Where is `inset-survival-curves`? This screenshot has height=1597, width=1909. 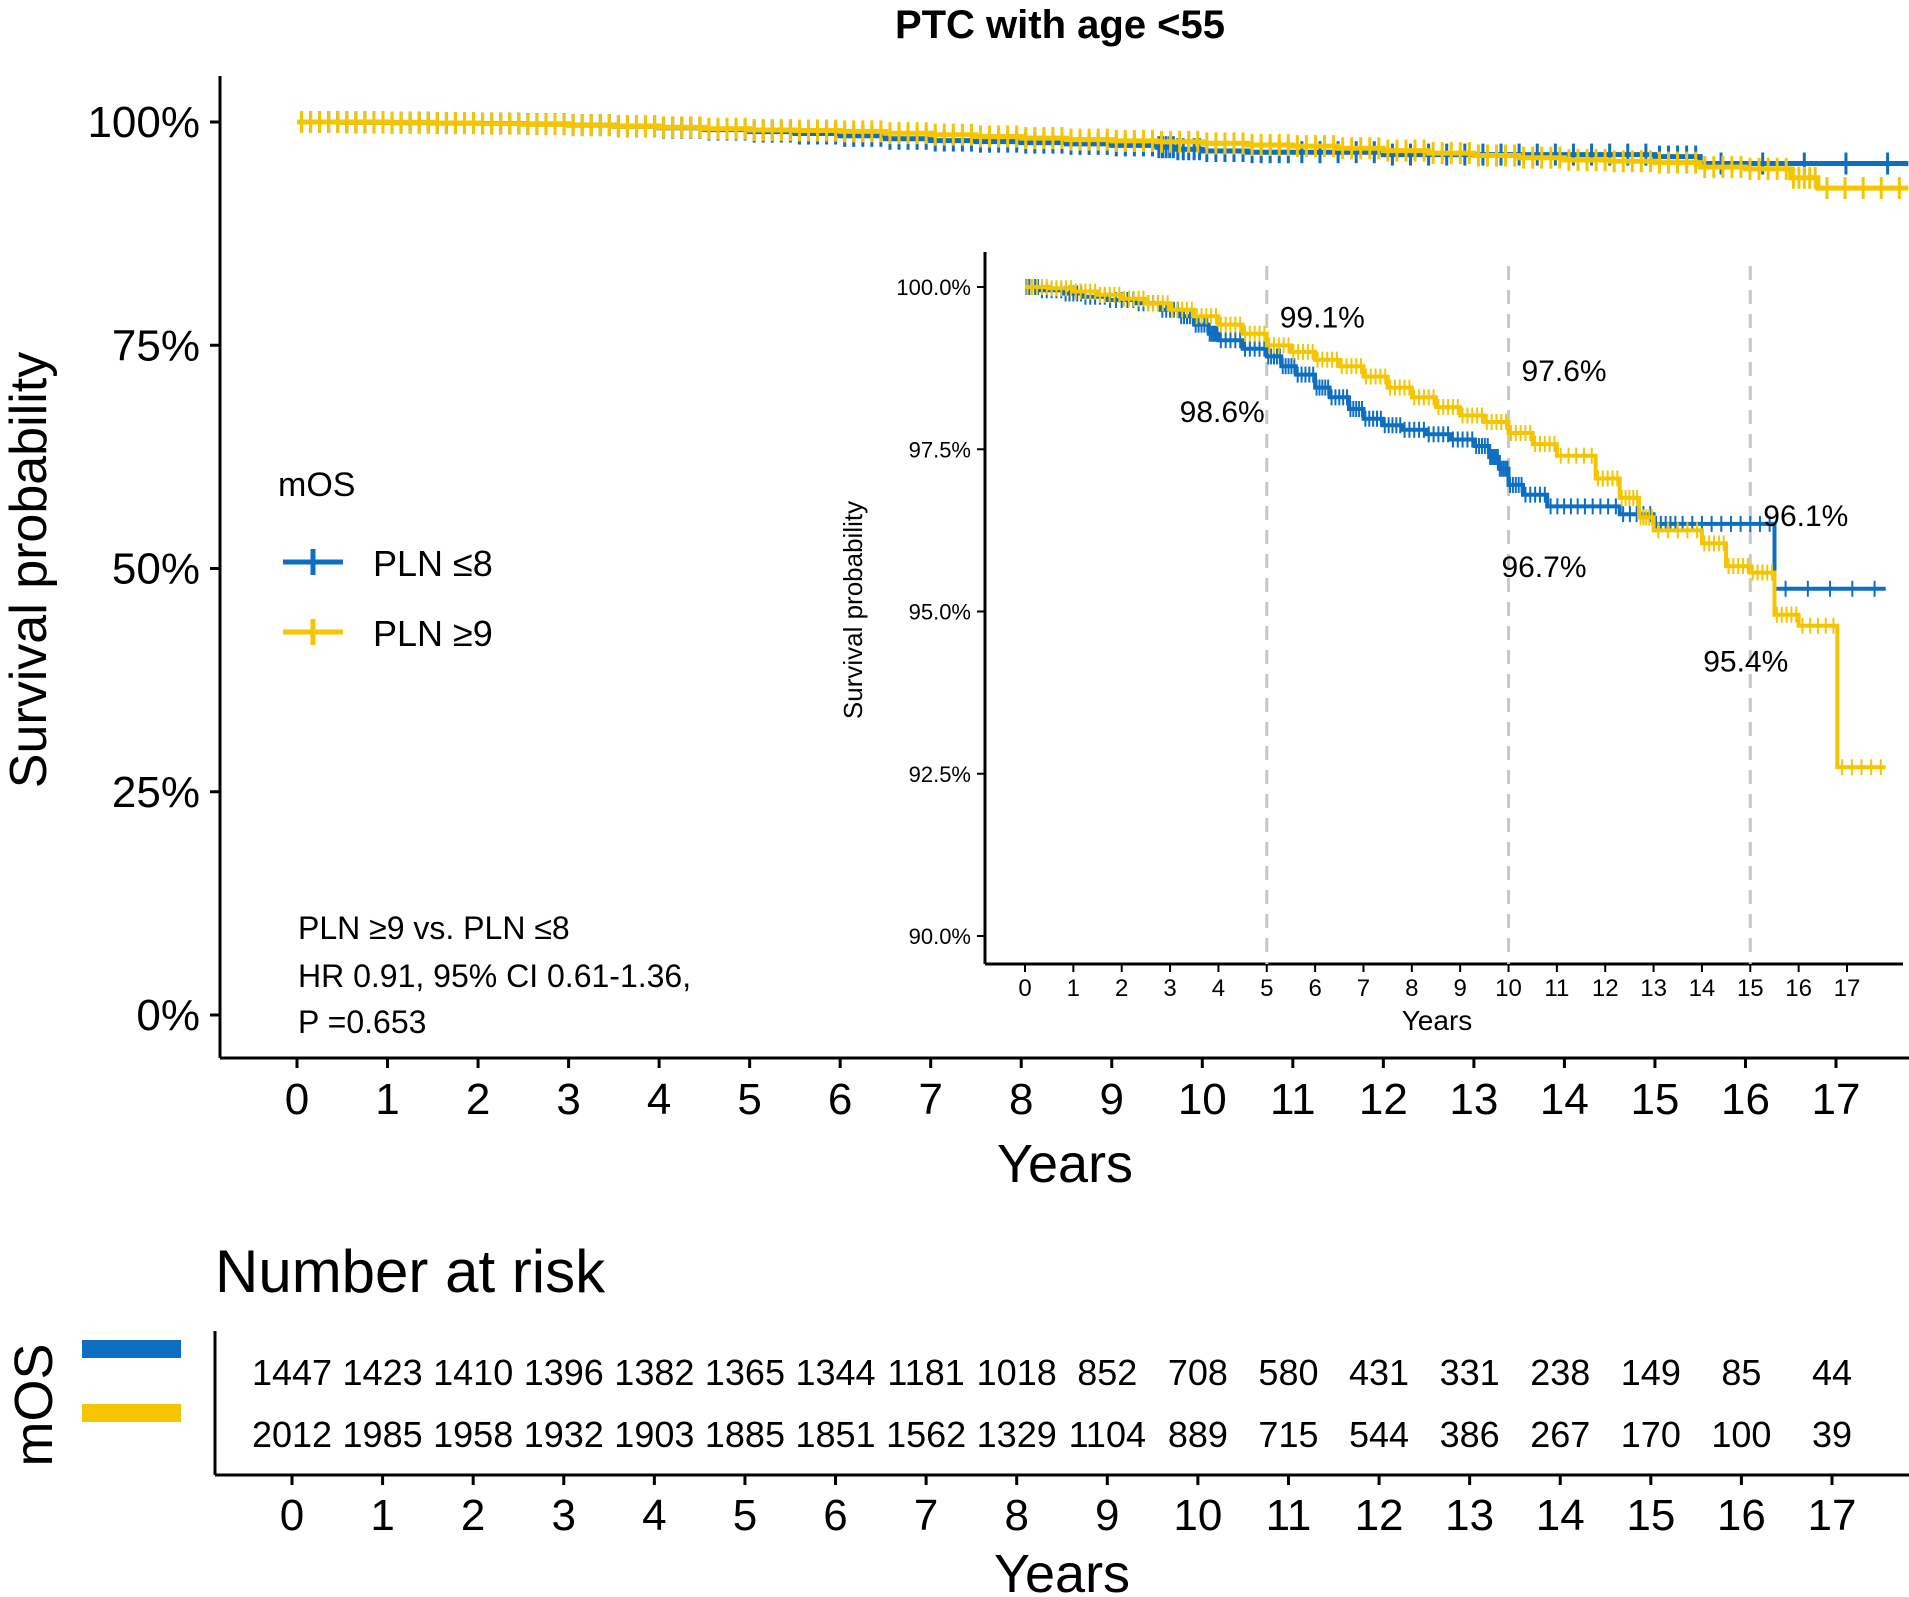 inset-survival-curves is located at coordinates (1455, 527).